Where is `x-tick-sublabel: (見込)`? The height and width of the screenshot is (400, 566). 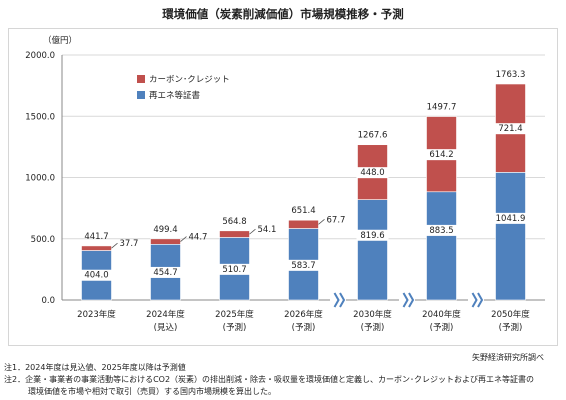 x-tick-sublabel: (見込) is located at coordinates (166, 327).